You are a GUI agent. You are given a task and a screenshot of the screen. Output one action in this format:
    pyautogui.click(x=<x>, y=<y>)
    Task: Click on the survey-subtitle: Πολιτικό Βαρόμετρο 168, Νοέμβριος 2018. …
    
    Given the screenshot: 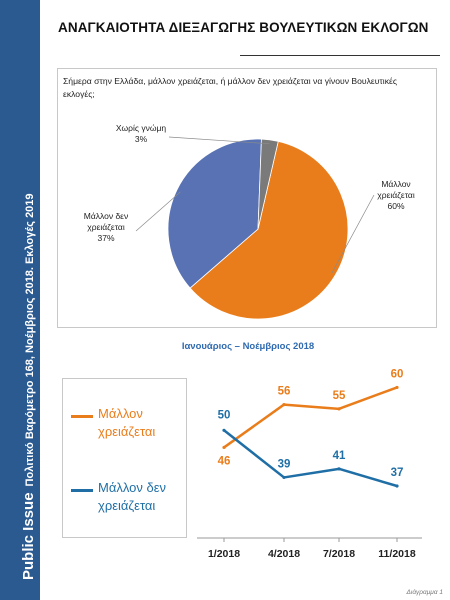 What is the action you would take?
    pyautogui.click(x=30, y=340)
    